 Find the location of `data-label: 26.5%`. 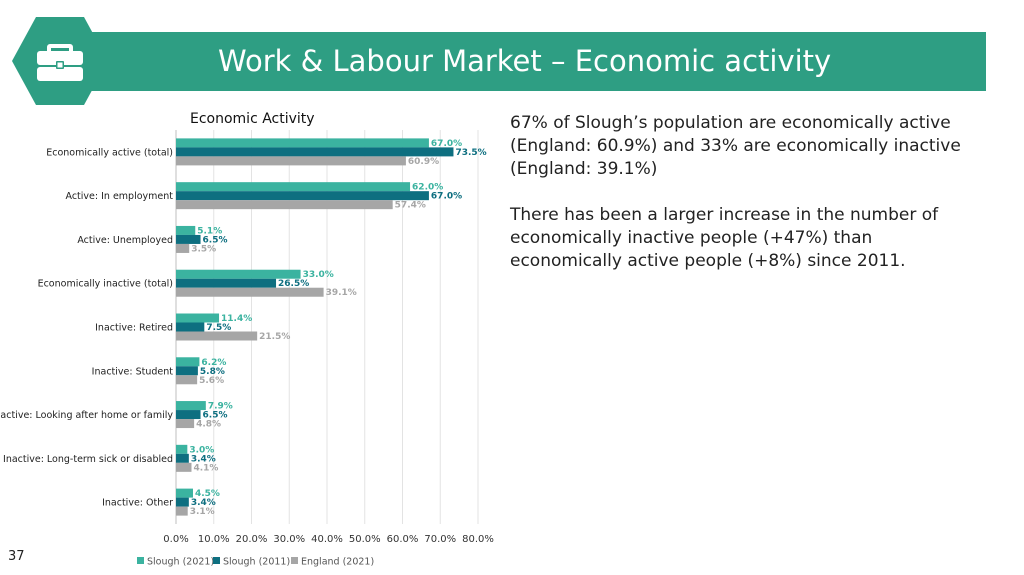

data-label: 26.5% is located at coordinates (293, 284).